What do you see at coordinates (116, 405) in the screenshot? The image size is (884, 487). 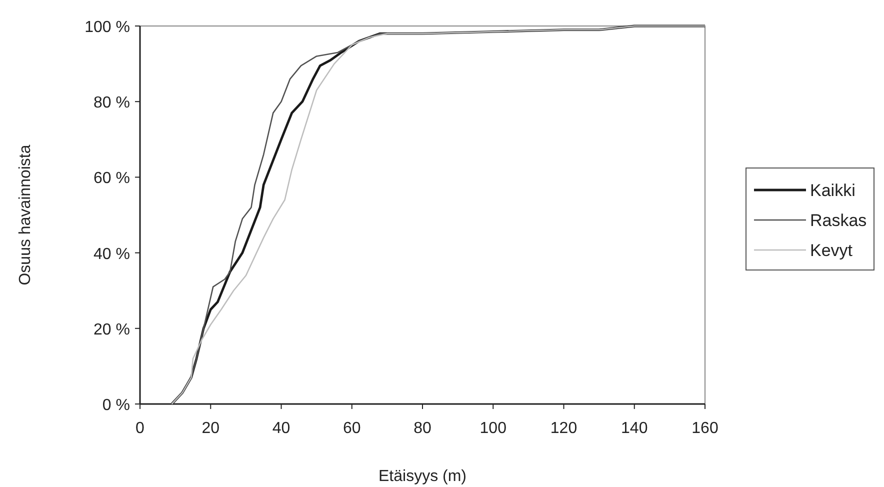 I see `y-tick-label: 0 %` at bounding box center [116, 405].